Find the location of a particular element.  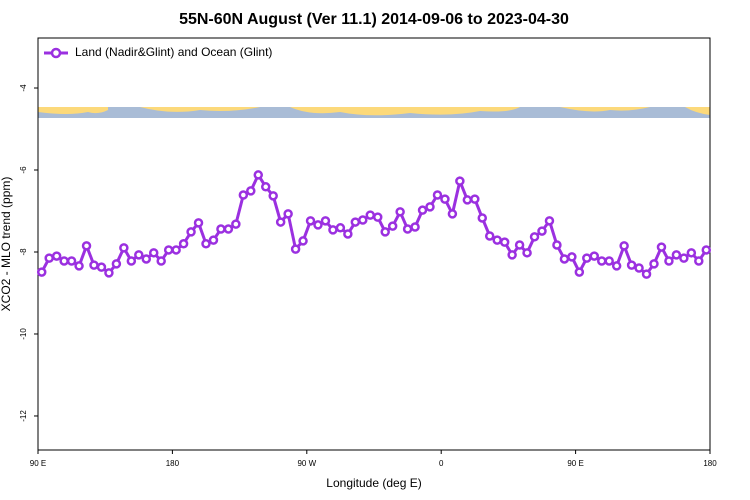

y-tick-label: -6 is located at coordinates (23, 170).